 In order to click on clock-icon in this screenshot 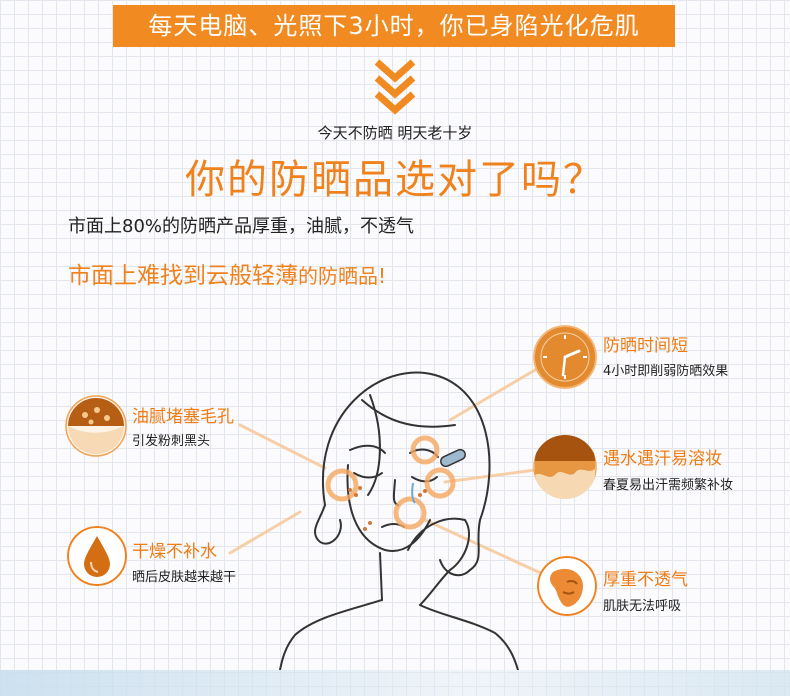, I will do `click(565, 357)`.